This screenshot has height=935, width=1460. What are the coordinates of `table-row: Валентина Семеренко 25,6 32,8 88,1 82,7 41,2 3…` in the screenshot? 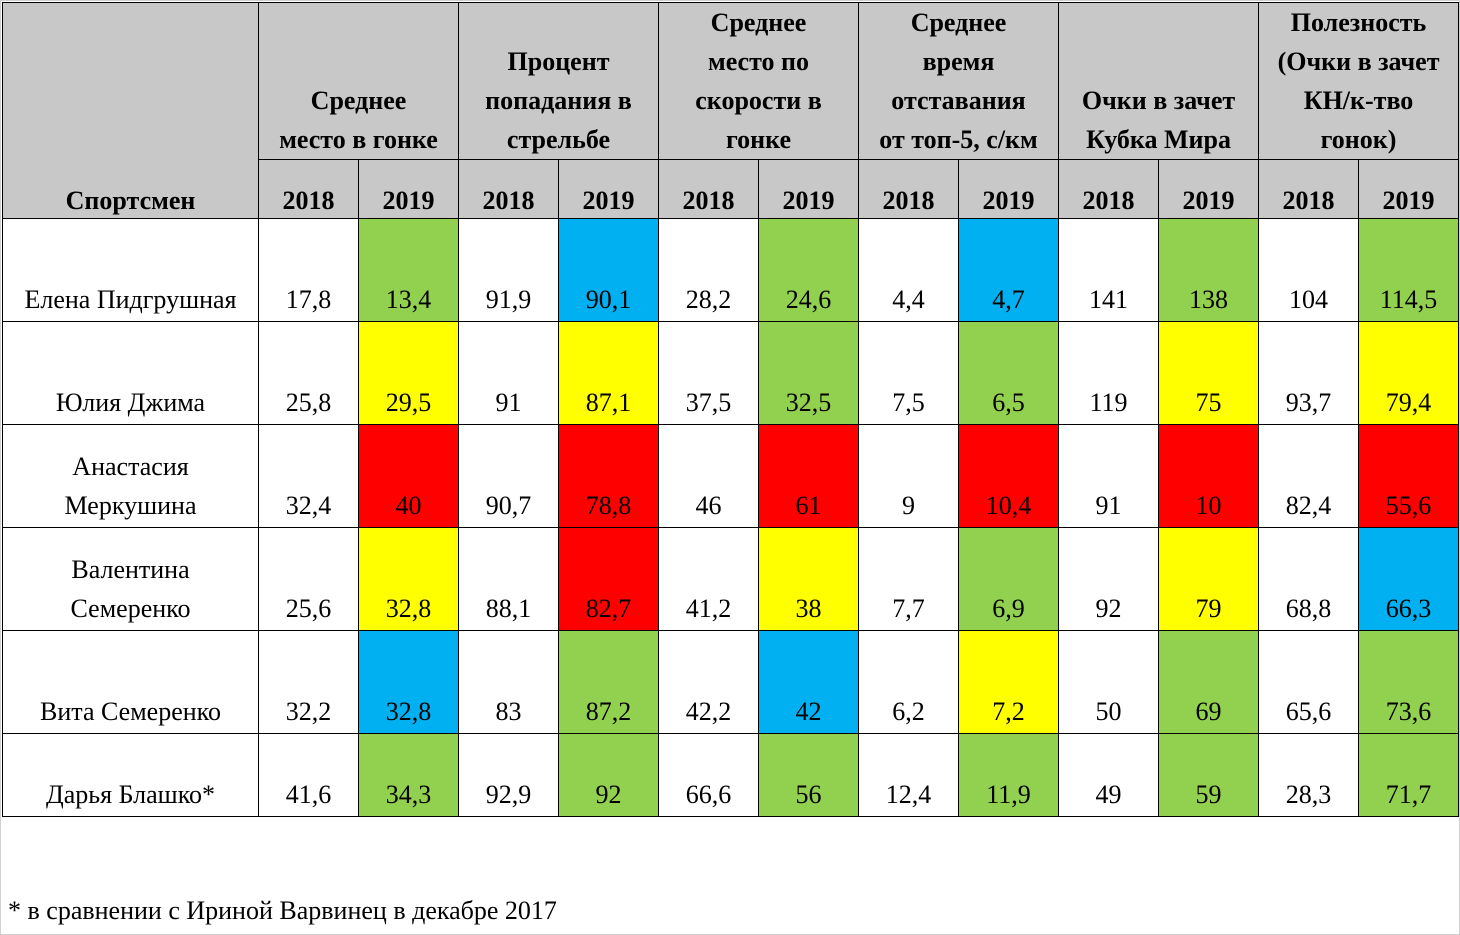 It's located at (731, 579).